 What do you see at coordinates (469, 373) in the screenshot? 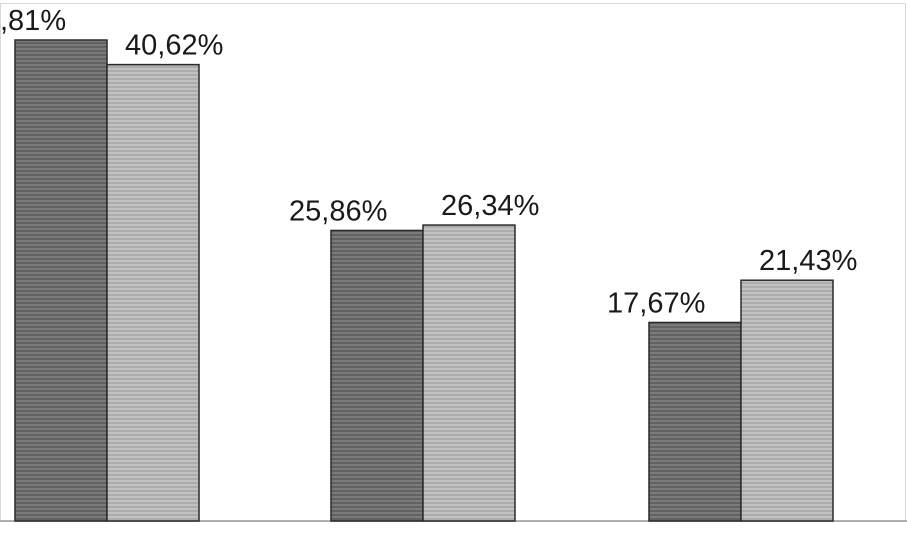
I see `bar-series2-group2` at bounding box center [469, 373].